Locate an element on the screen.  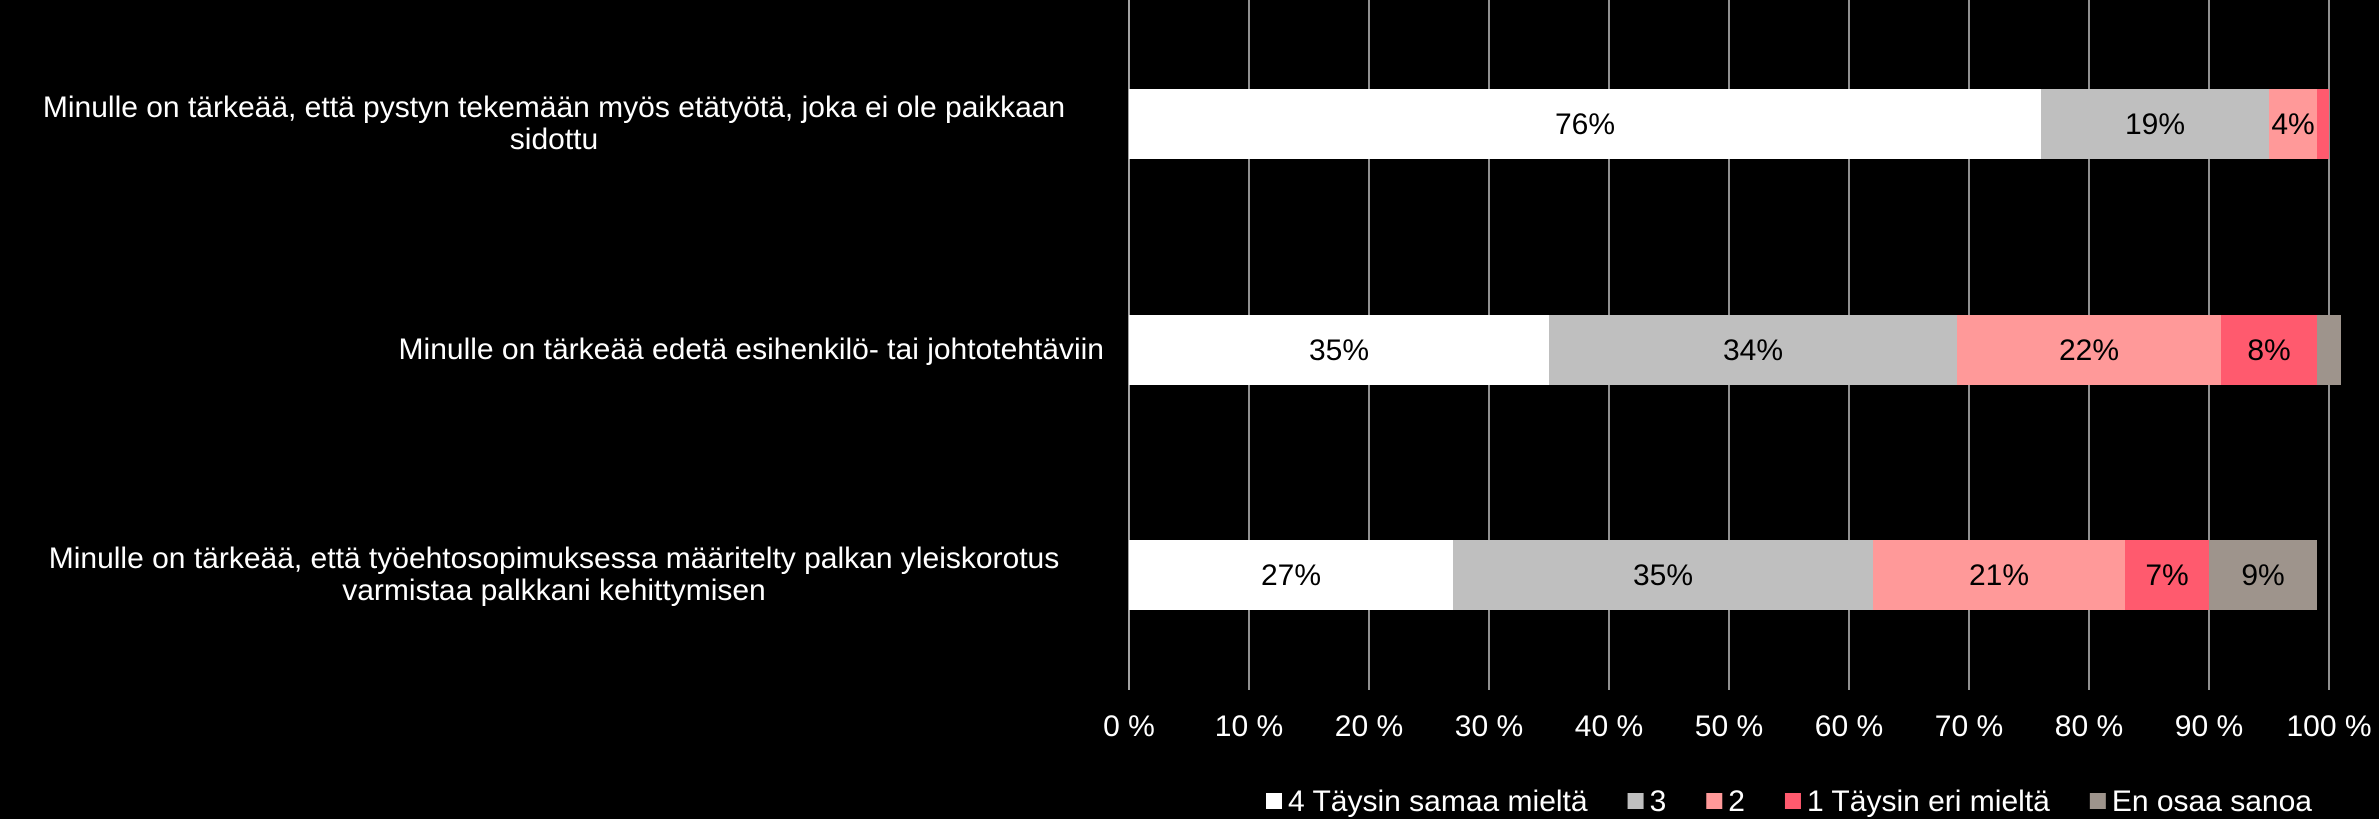
x-tick-label: 60 % is located at coordinates (1849, 726).